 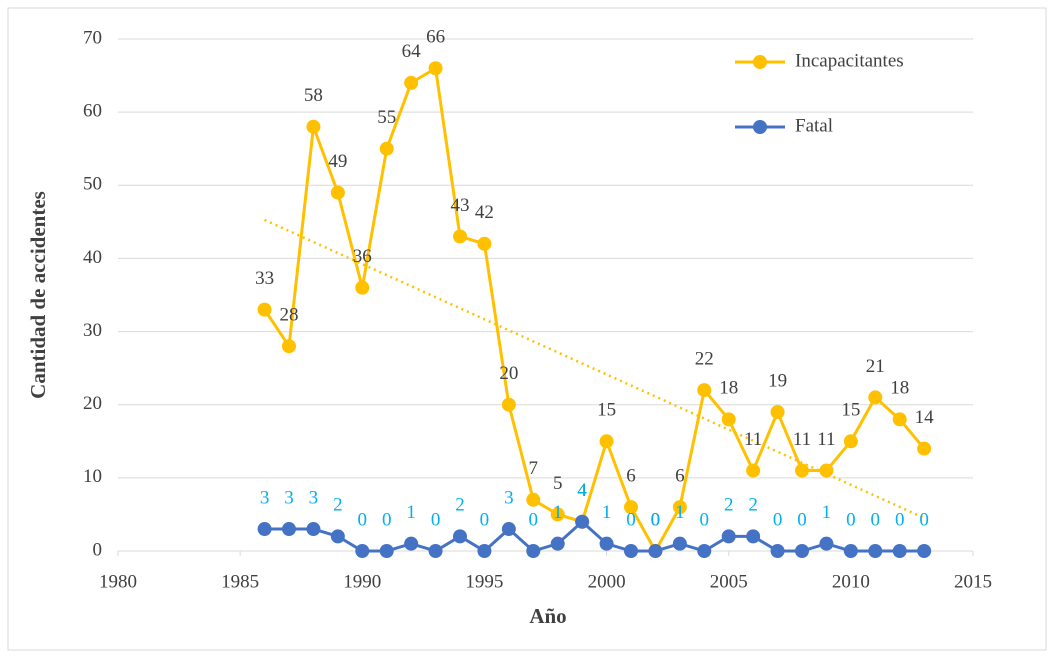 I want to click on x-tick-label: 2010, so click(x=851, y=581).